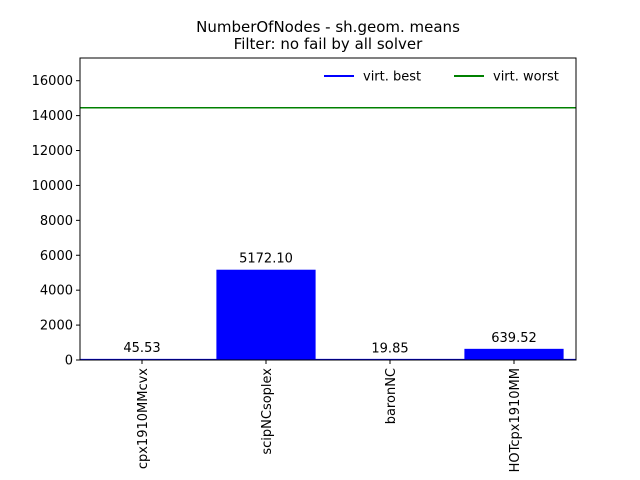  What do you see at coordinates (52, 186) in the screenshot?
I see `y-tick-label: 10000` at bounding box center [52, 186].